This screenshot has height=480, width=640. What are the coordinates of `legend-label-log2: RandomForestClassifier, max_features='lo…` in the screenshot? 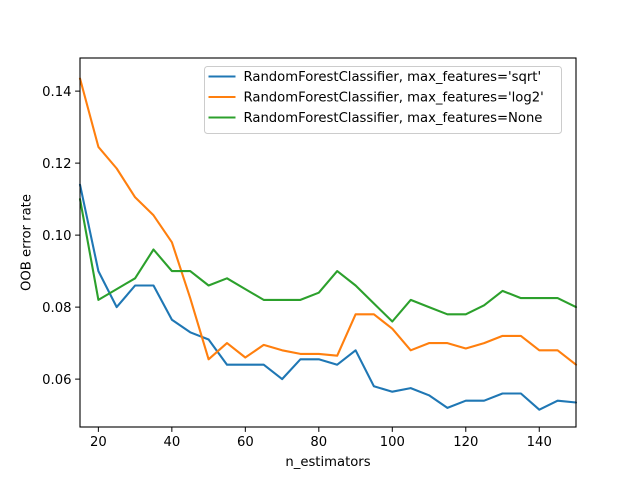 It's located at (394, 98).